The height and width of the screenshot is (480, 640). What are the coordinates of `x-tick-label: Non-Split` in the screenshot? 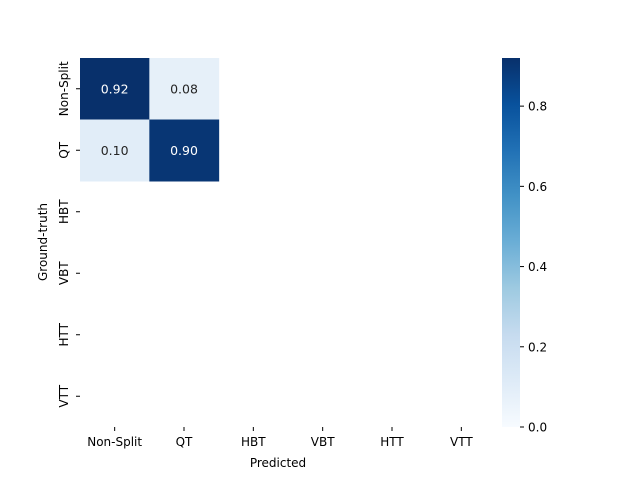 It's located at (114, 442).